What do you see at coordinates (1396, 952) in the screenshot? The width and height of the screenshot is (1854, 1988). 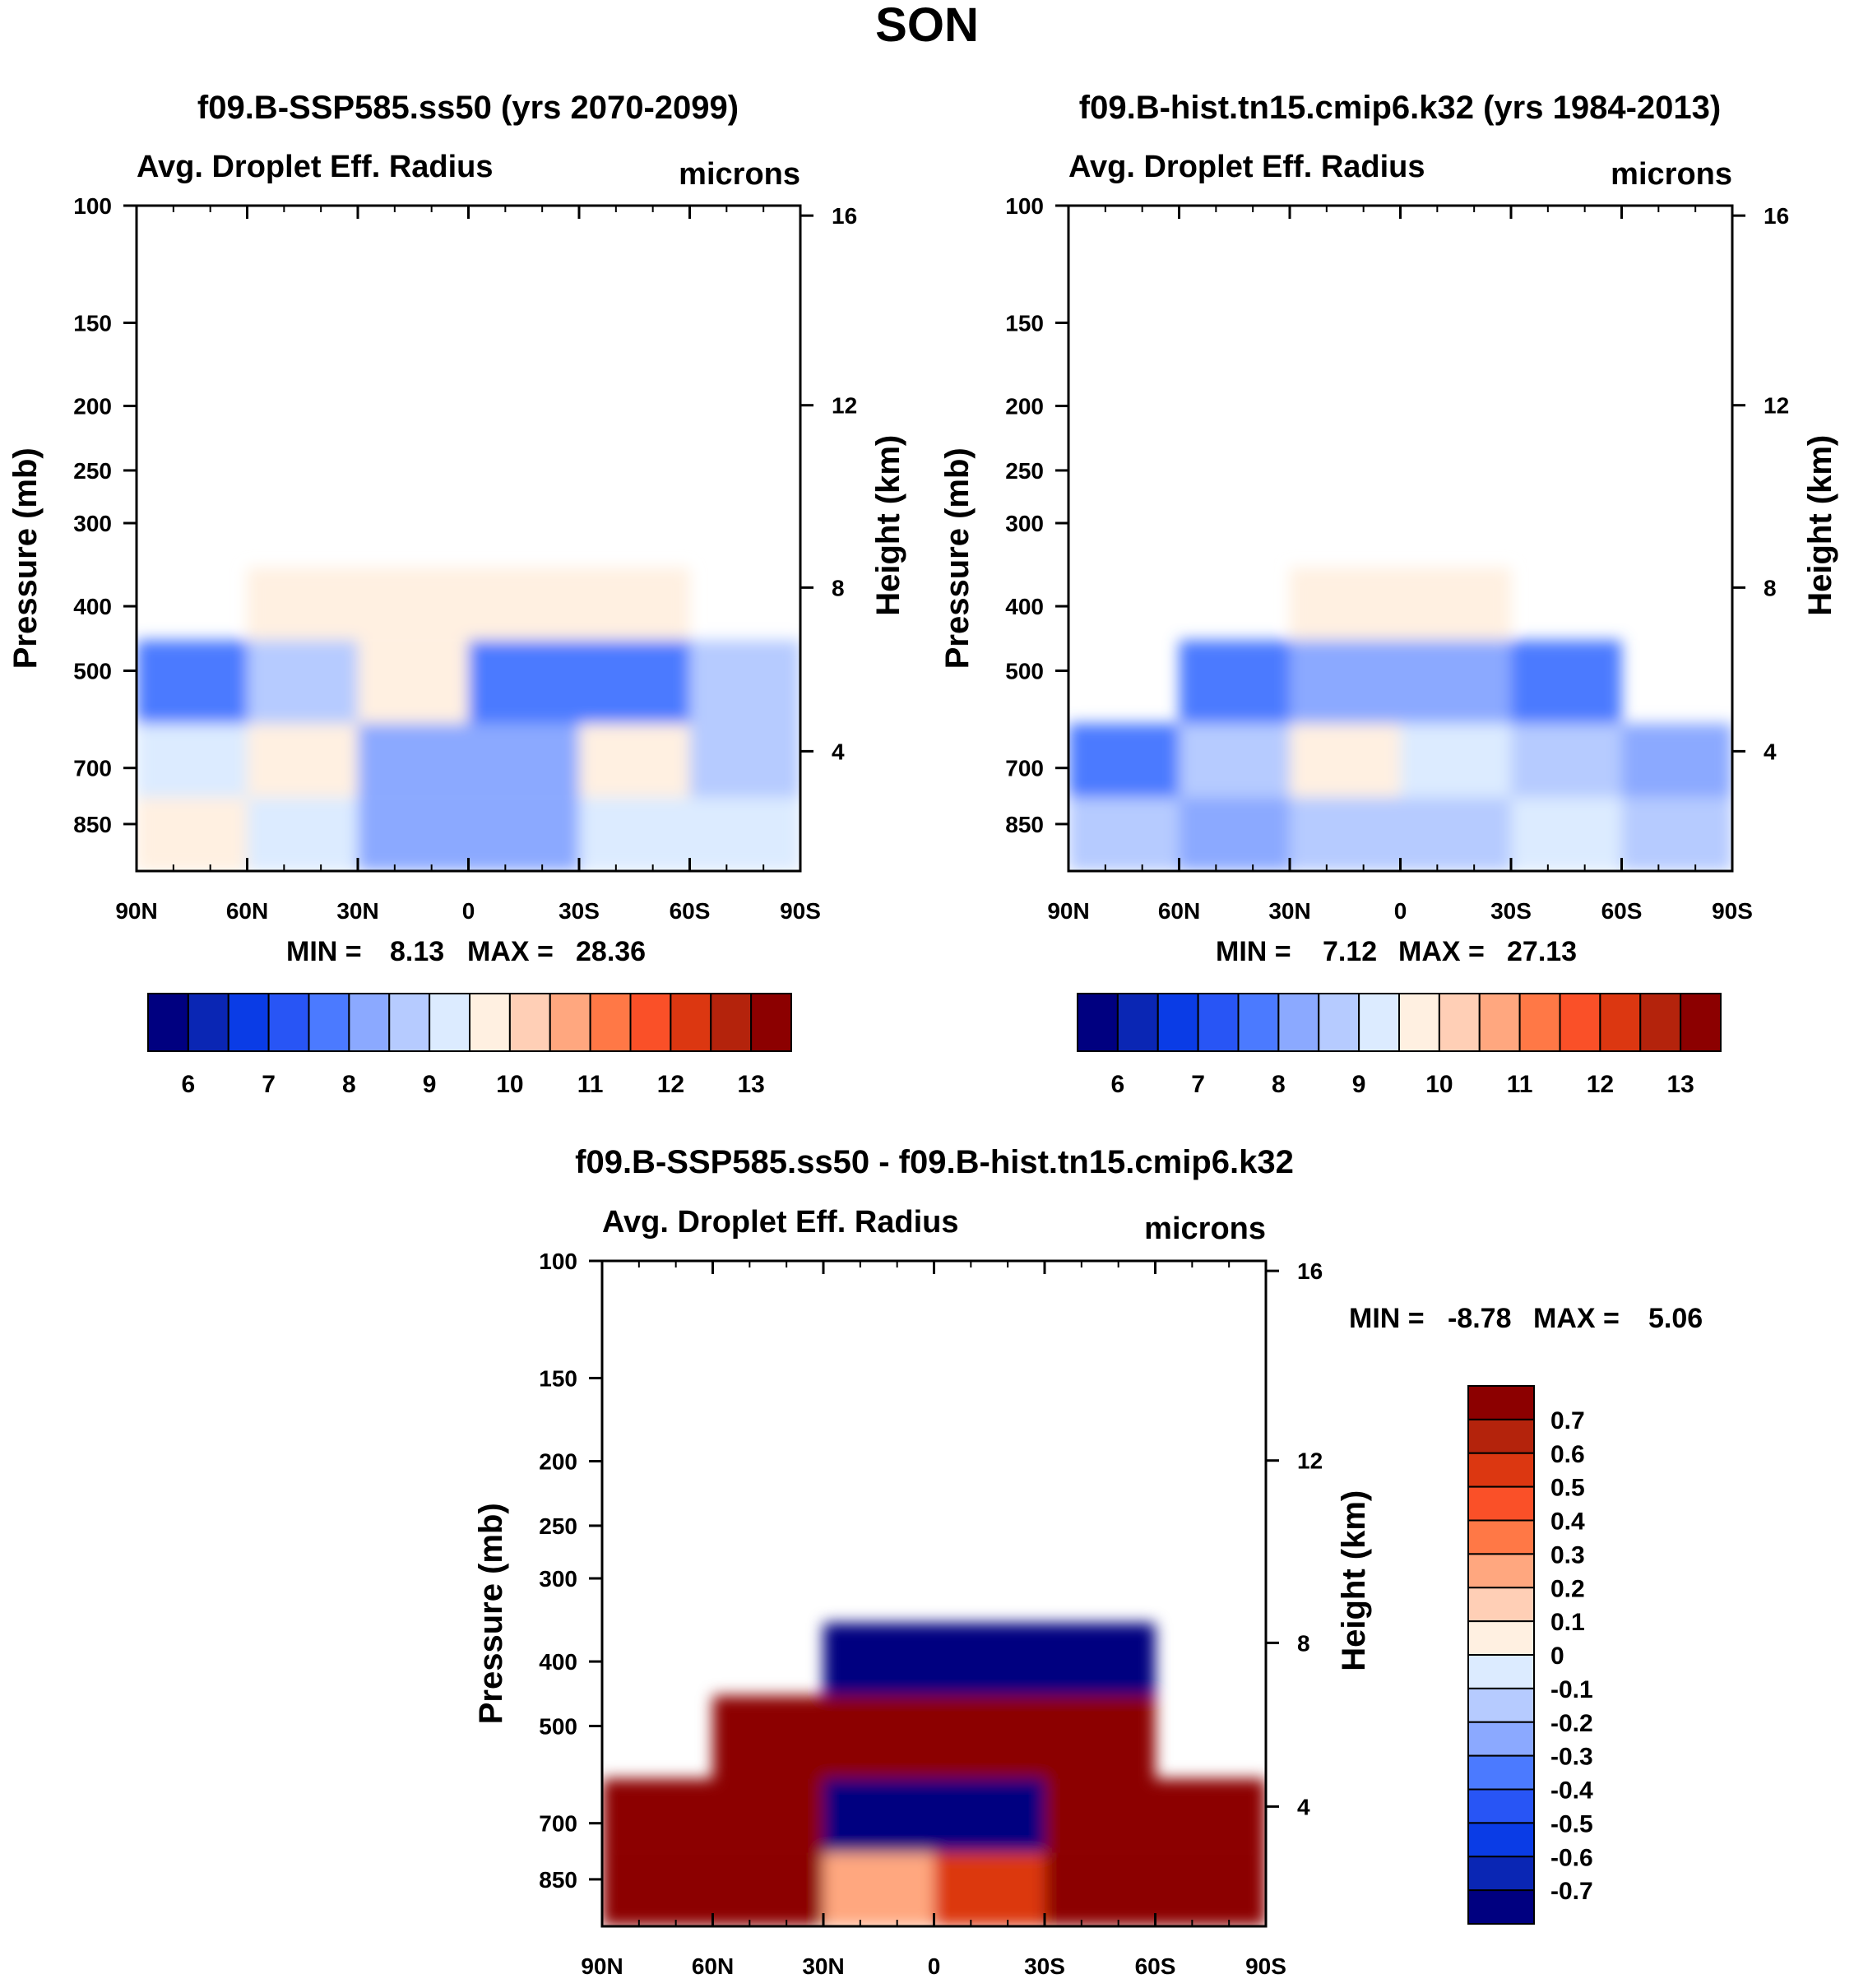 I see `stats-line: MIN = 7.12 MAX = 27.13` at bounding box center [1396, 952].